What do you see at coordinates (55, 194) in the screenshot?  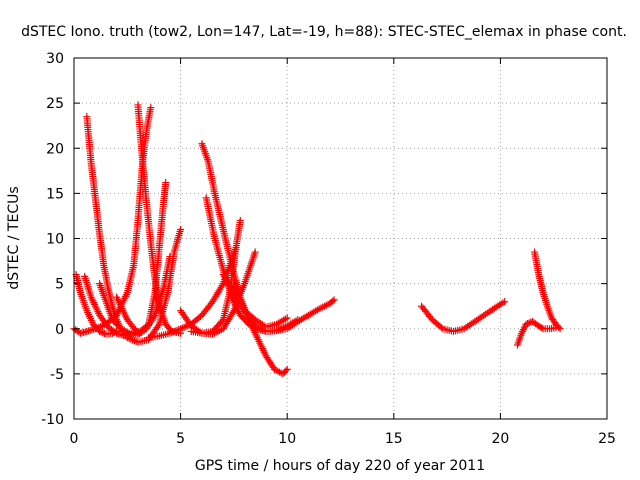 I see `y-tick-label: 15` at bounding box center [55, 194].